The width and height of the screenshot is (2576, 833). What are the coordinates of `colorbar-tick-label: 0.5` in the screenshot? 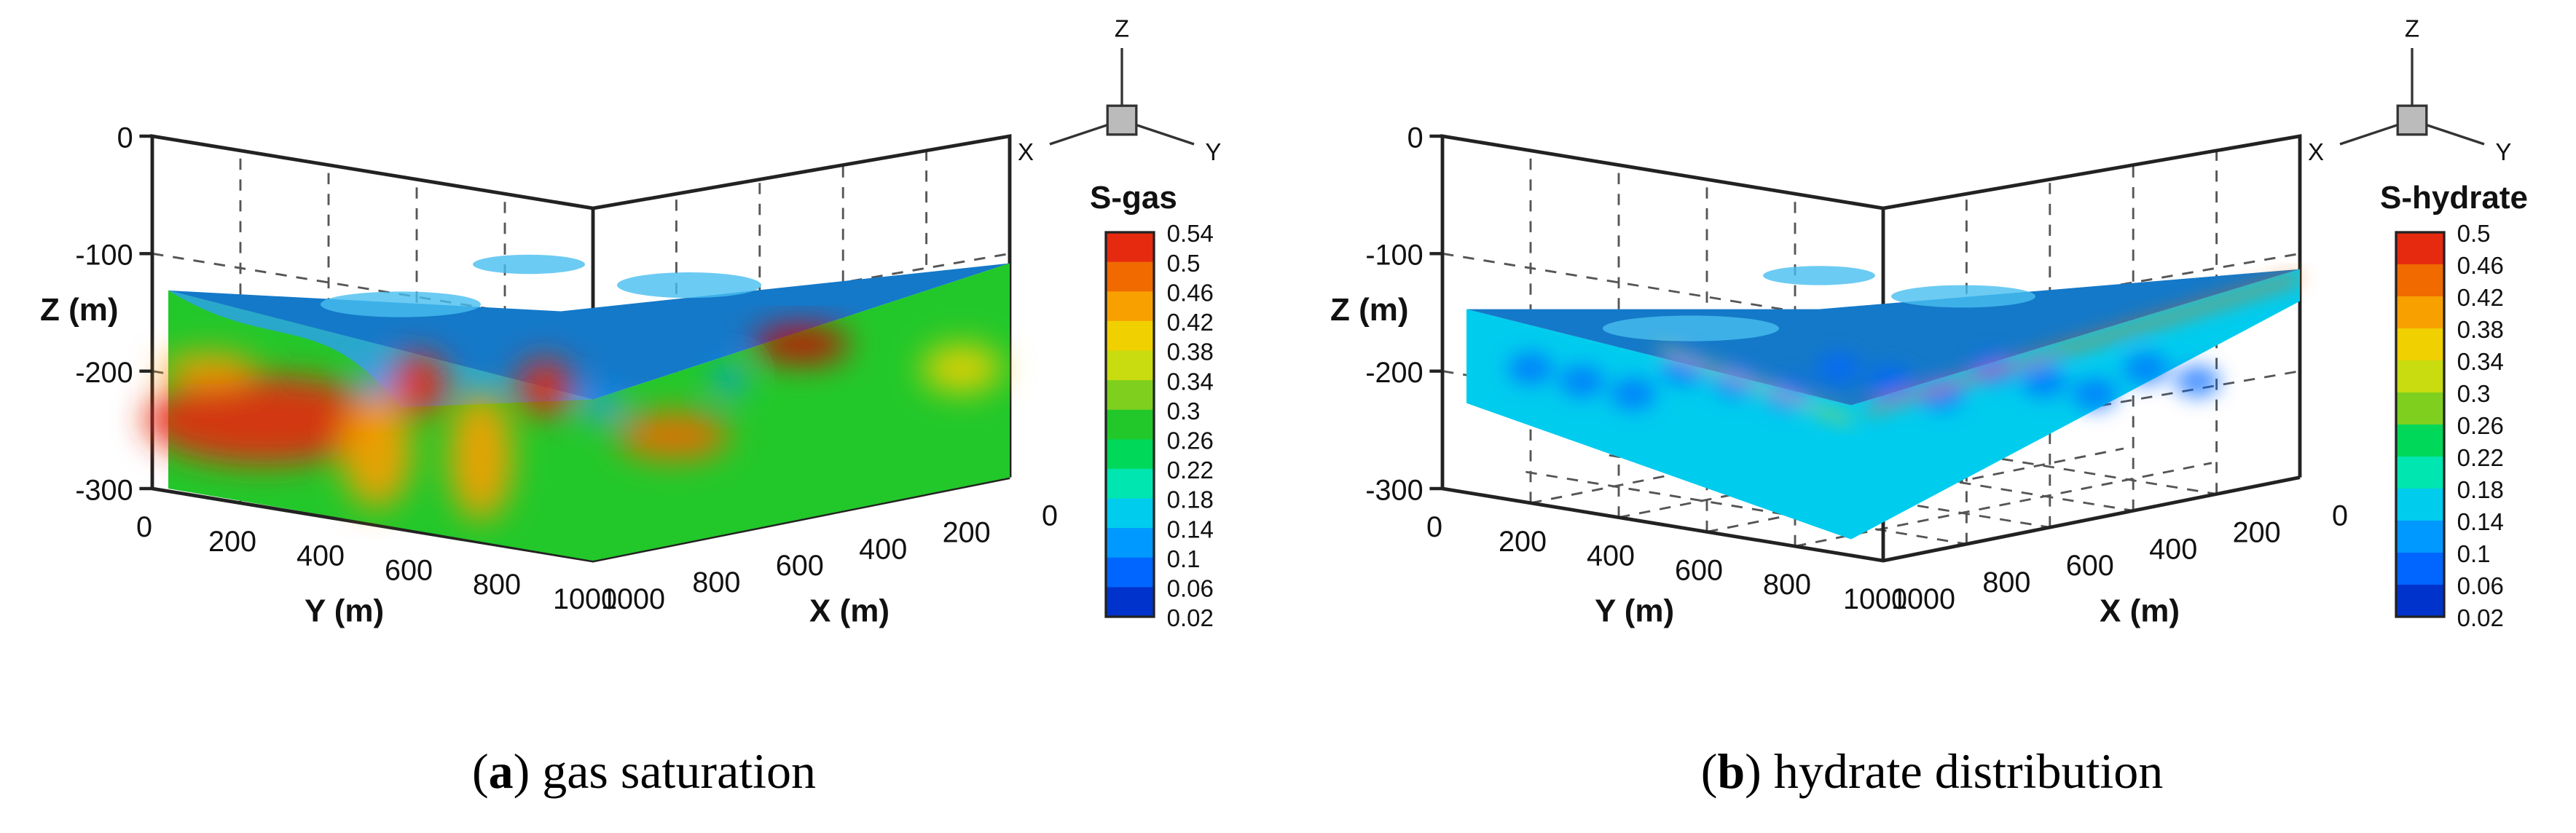 It's located at (2474, 233).